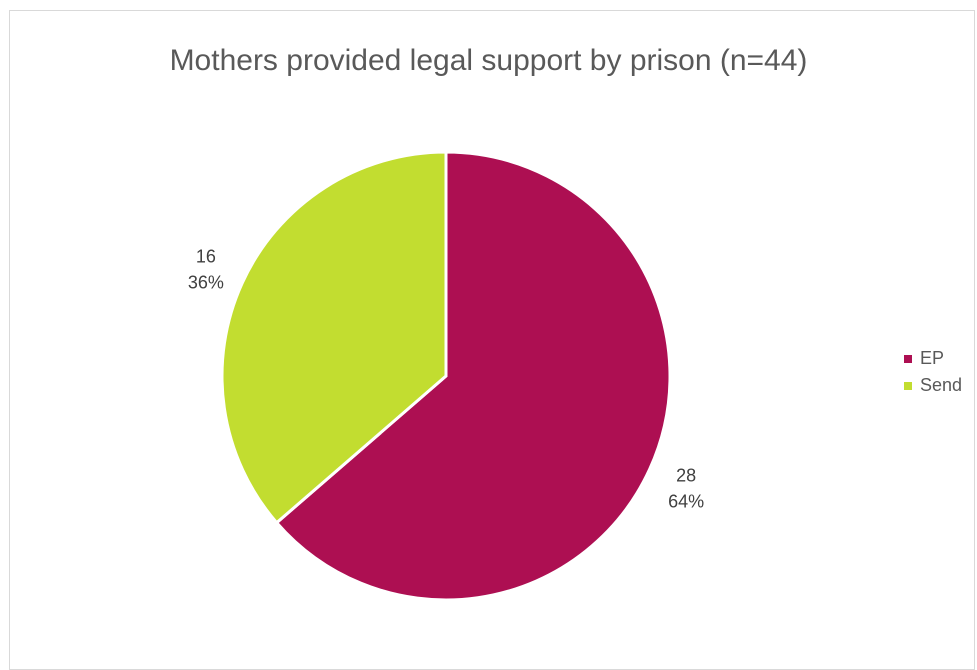 This screenshot has width=977, height=670. What do you see at coordinates (908, 385) in the screenshot?
I see `legend-swatch-send` at bounding box center [908, 385].